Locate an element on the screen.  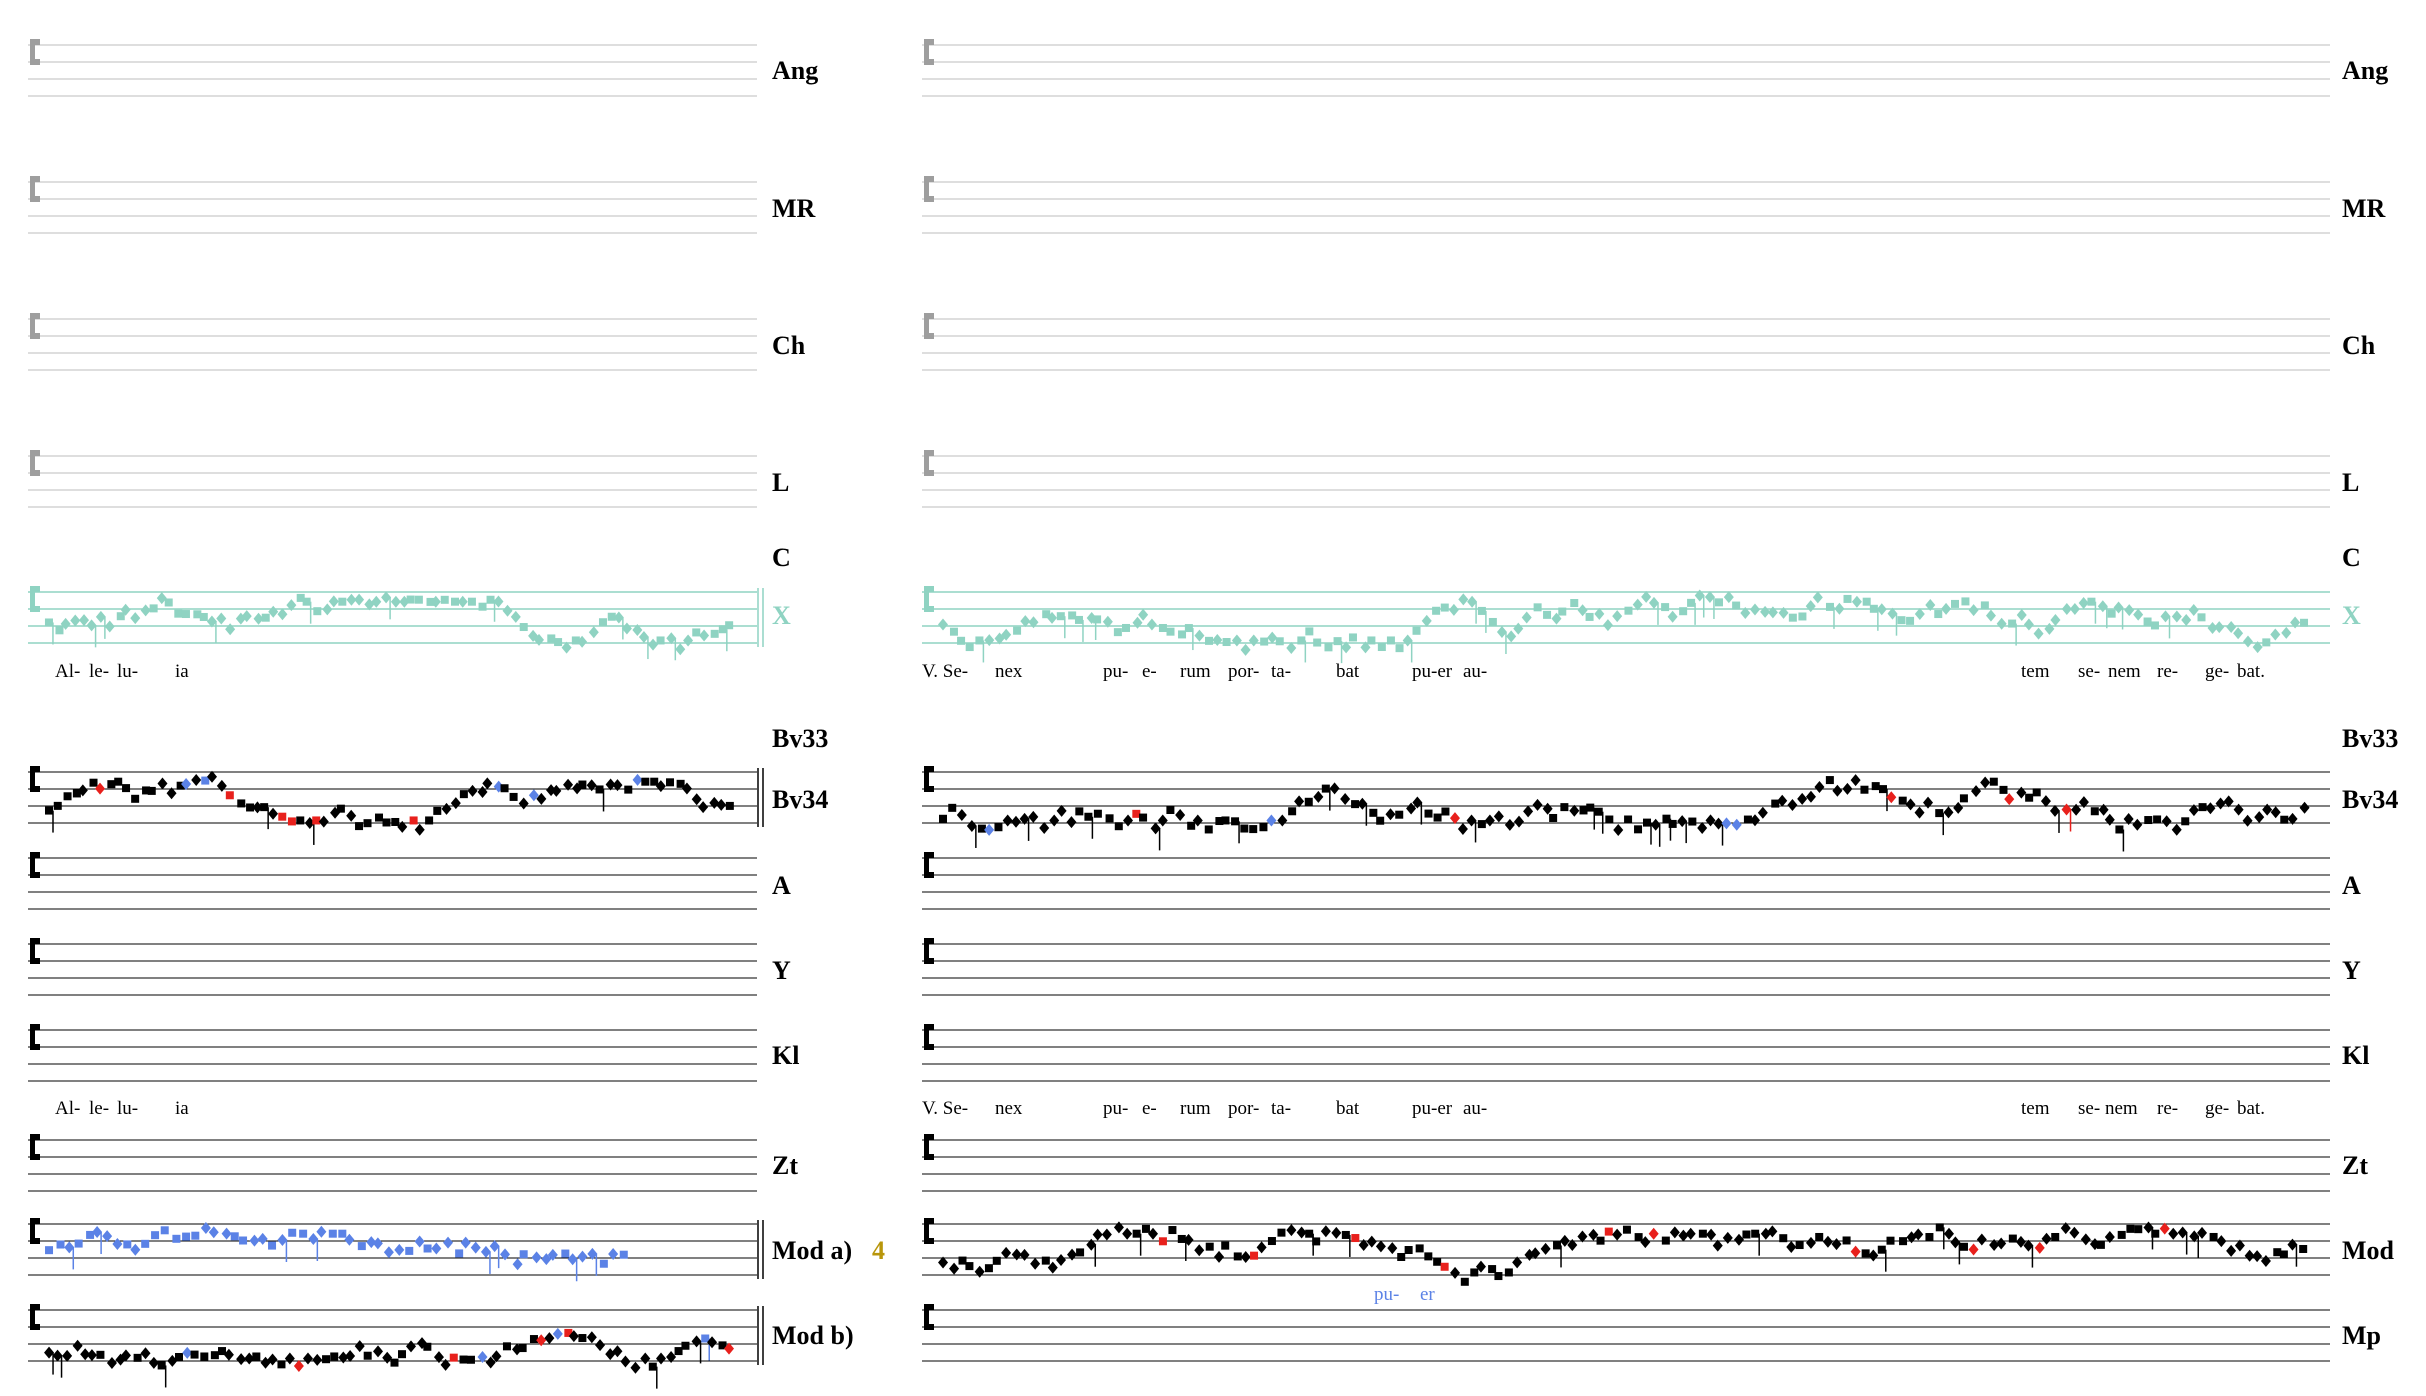
lyric-syllable: e- is located at coordinates (1149, 1108).